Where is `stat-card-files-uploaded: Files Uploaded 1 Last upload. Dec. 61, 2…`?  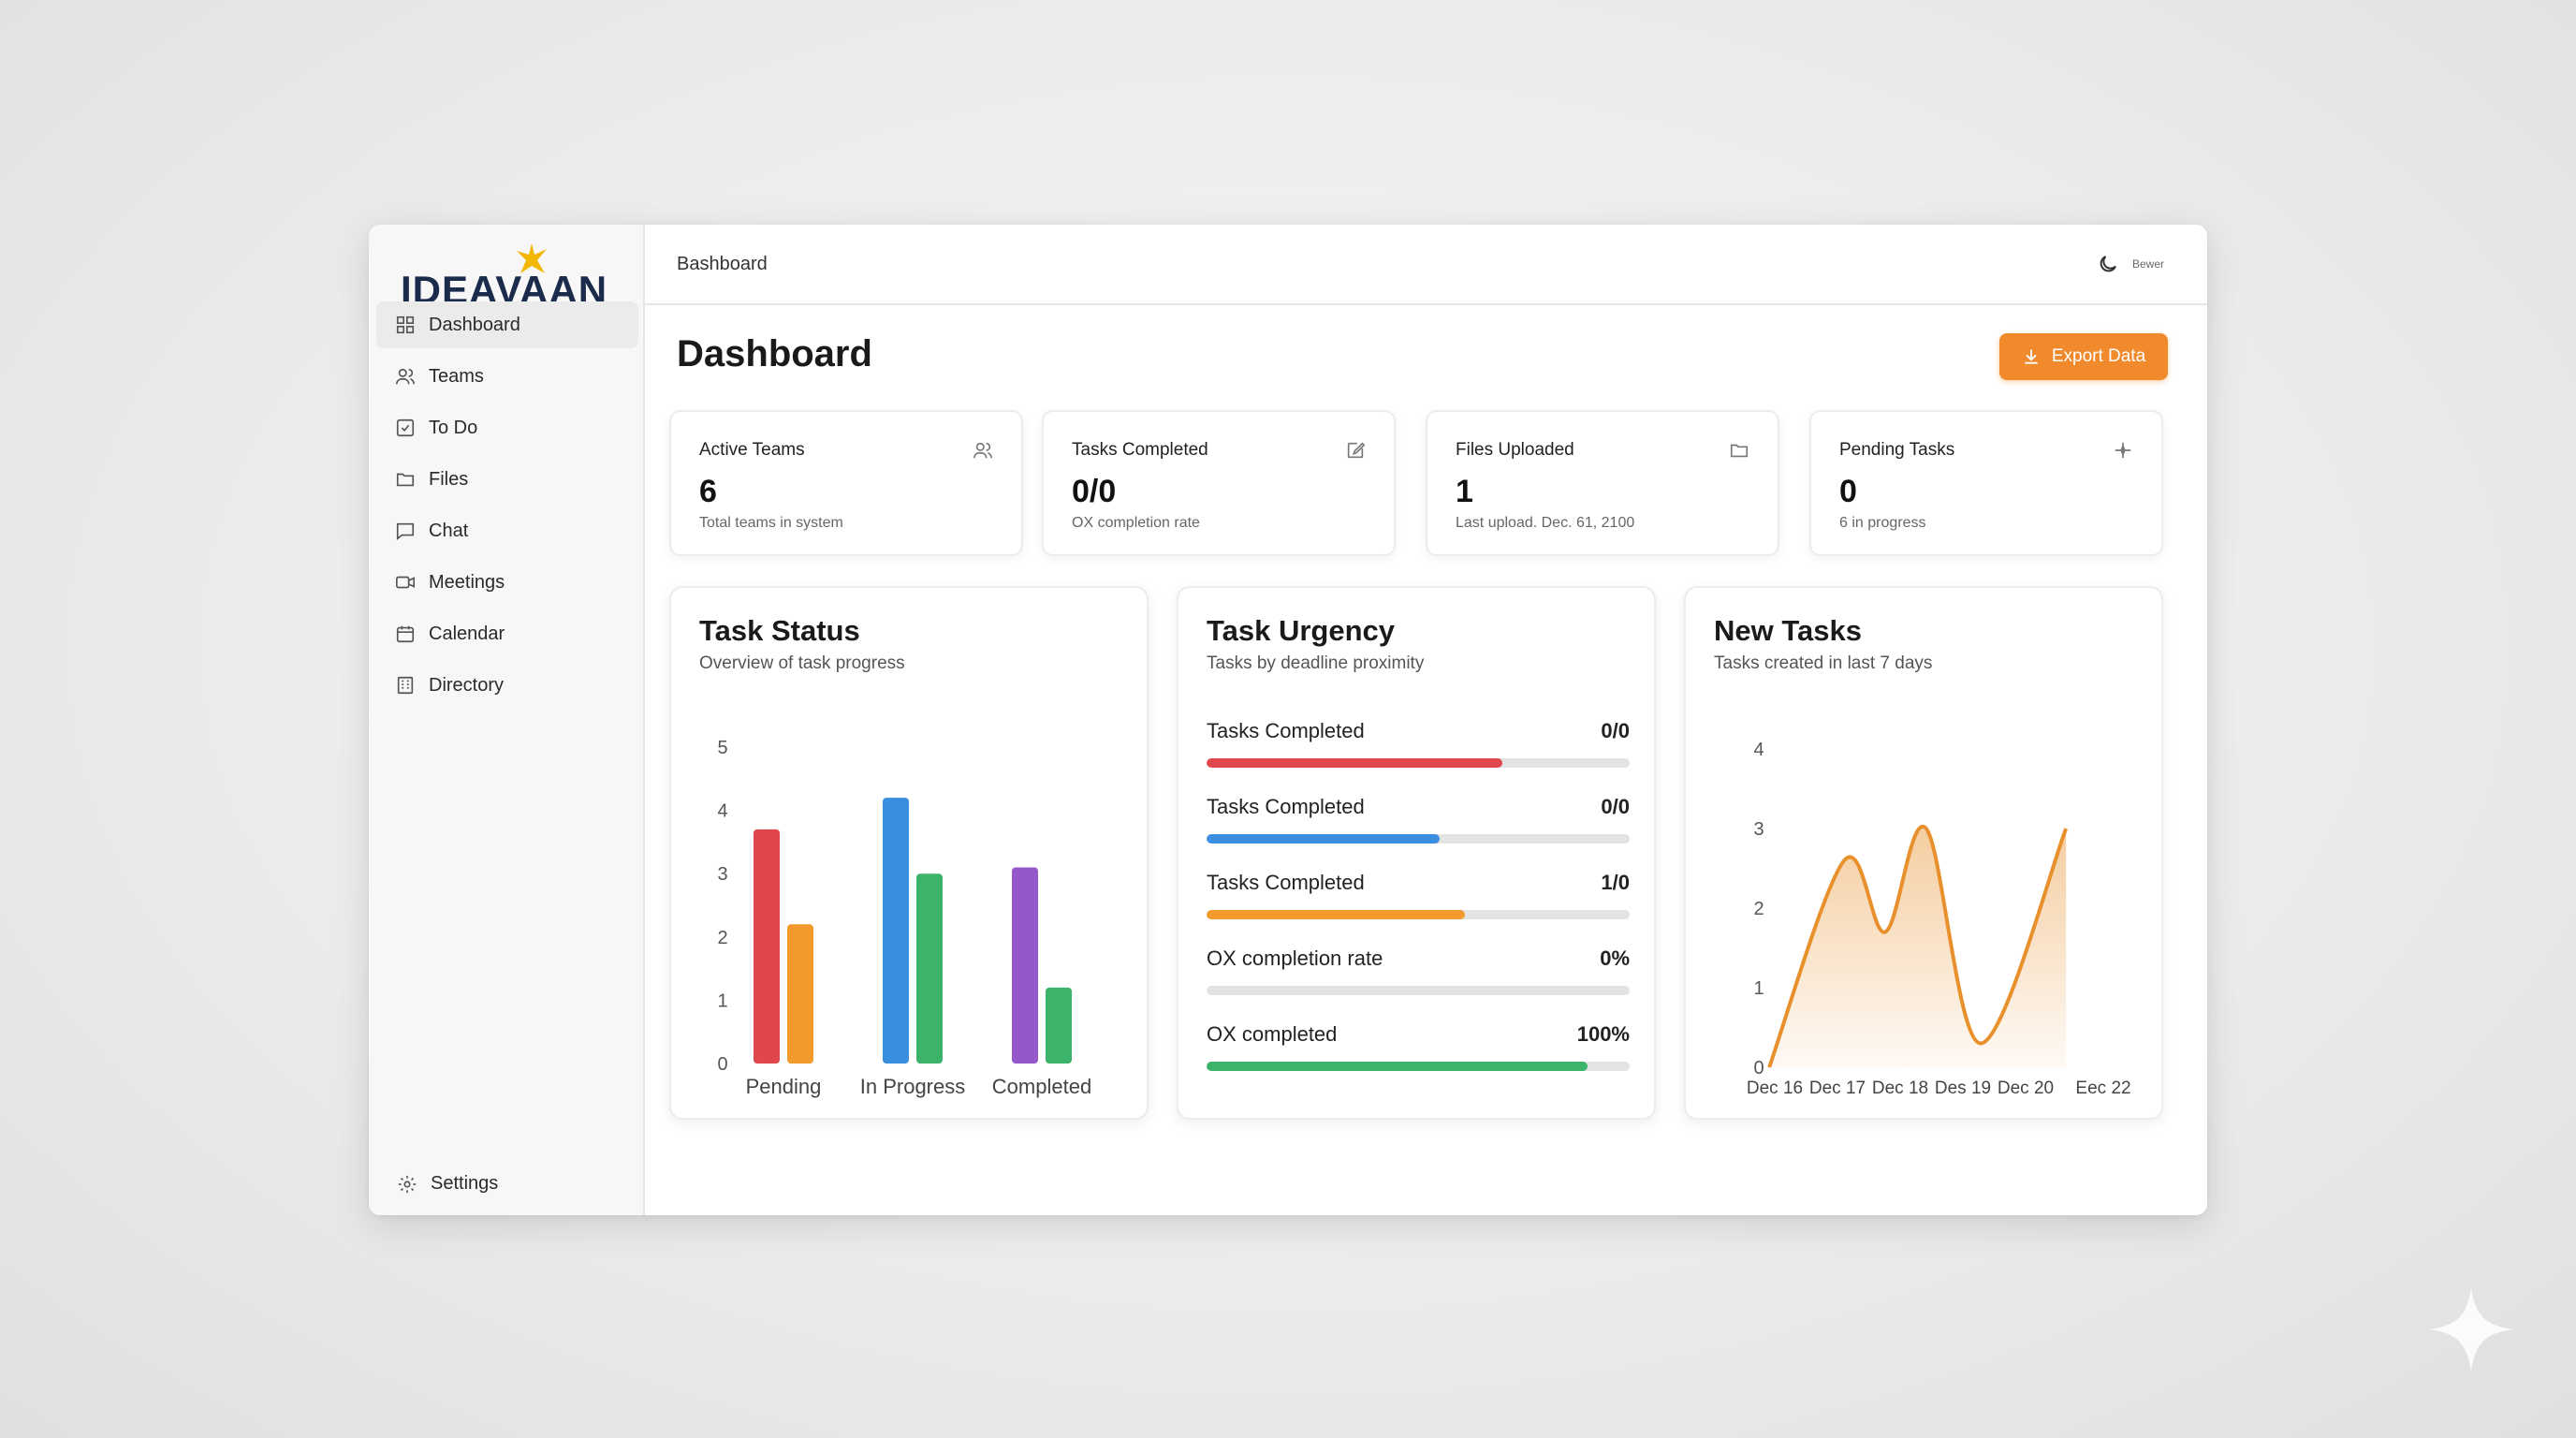 stat-card-files-uploaded: Files Uploaded 1 Last upload. Dec. 61, 2… is located at coordinates (1602, 483).